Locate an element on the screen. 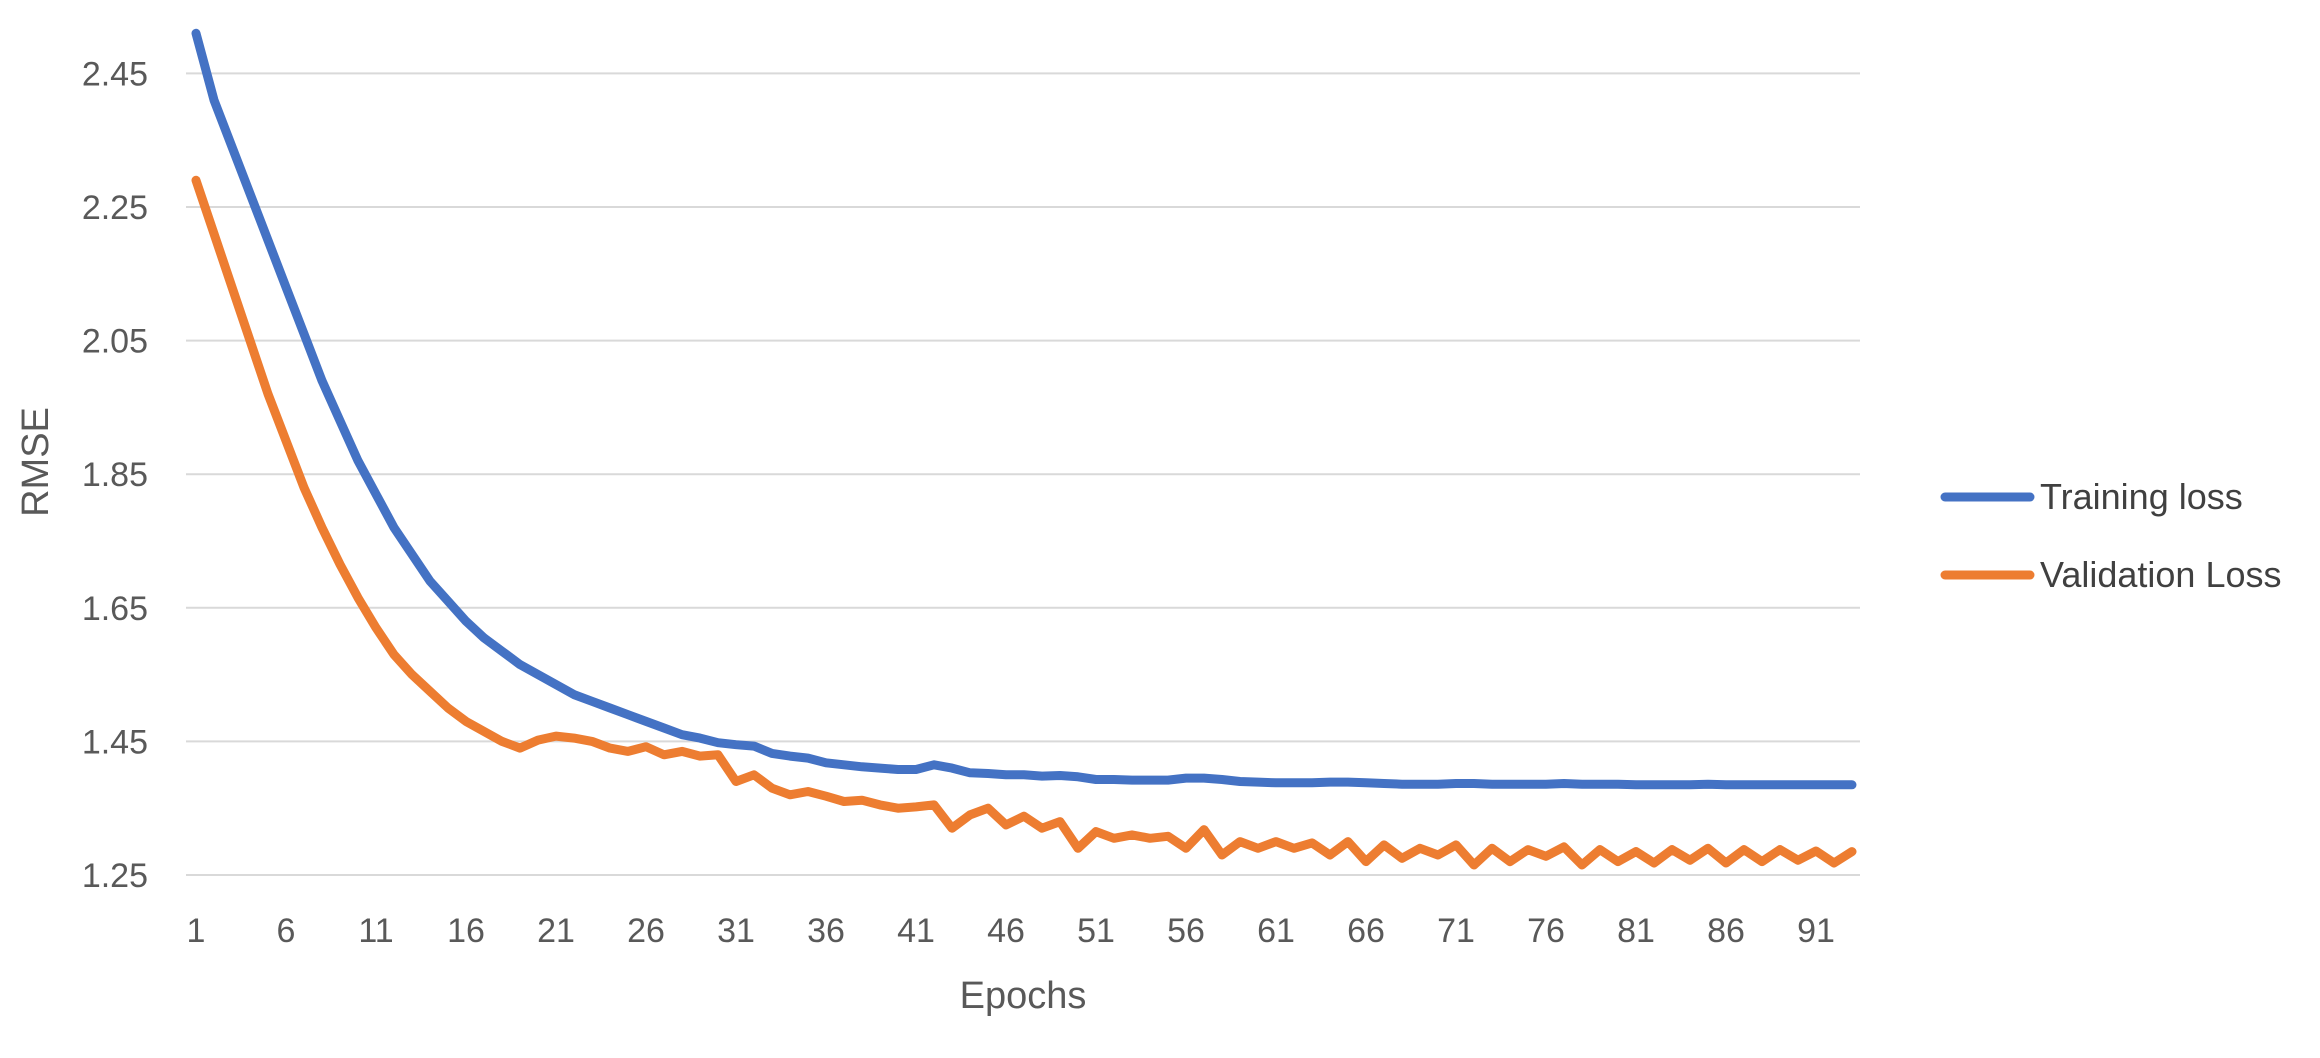 The height and width of the screenshot is (1058, 2320). x-tick-label: 31 is located at coordinates (736, 931).